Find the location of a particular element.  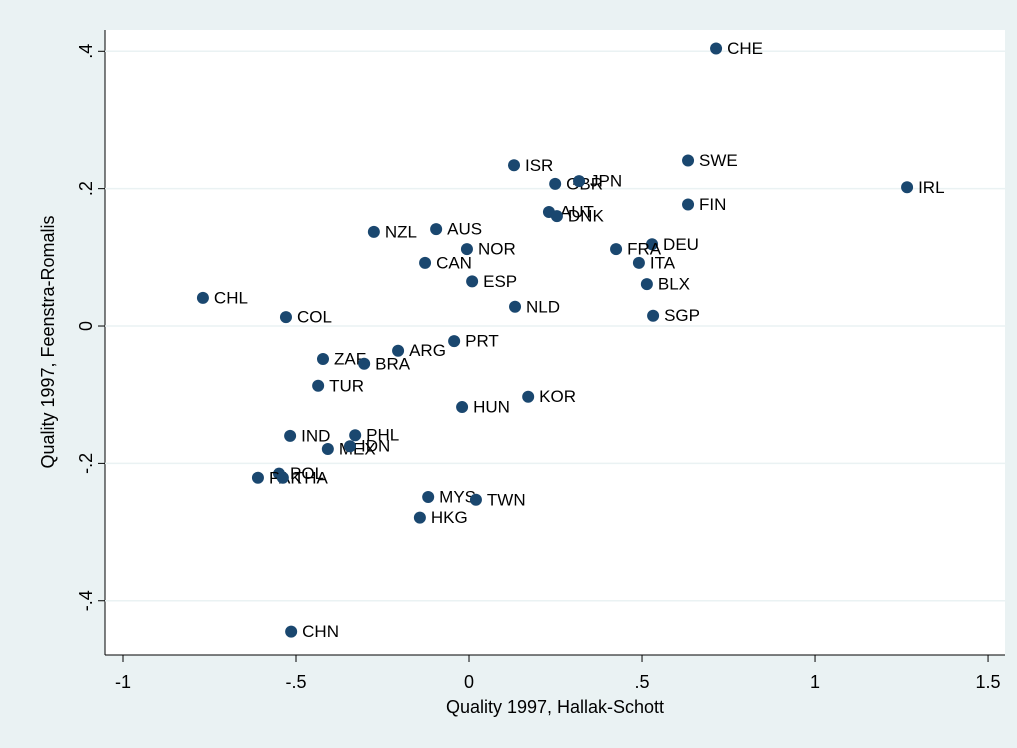

x-tick-label: 1.5 is located at coordinates (988, 682).